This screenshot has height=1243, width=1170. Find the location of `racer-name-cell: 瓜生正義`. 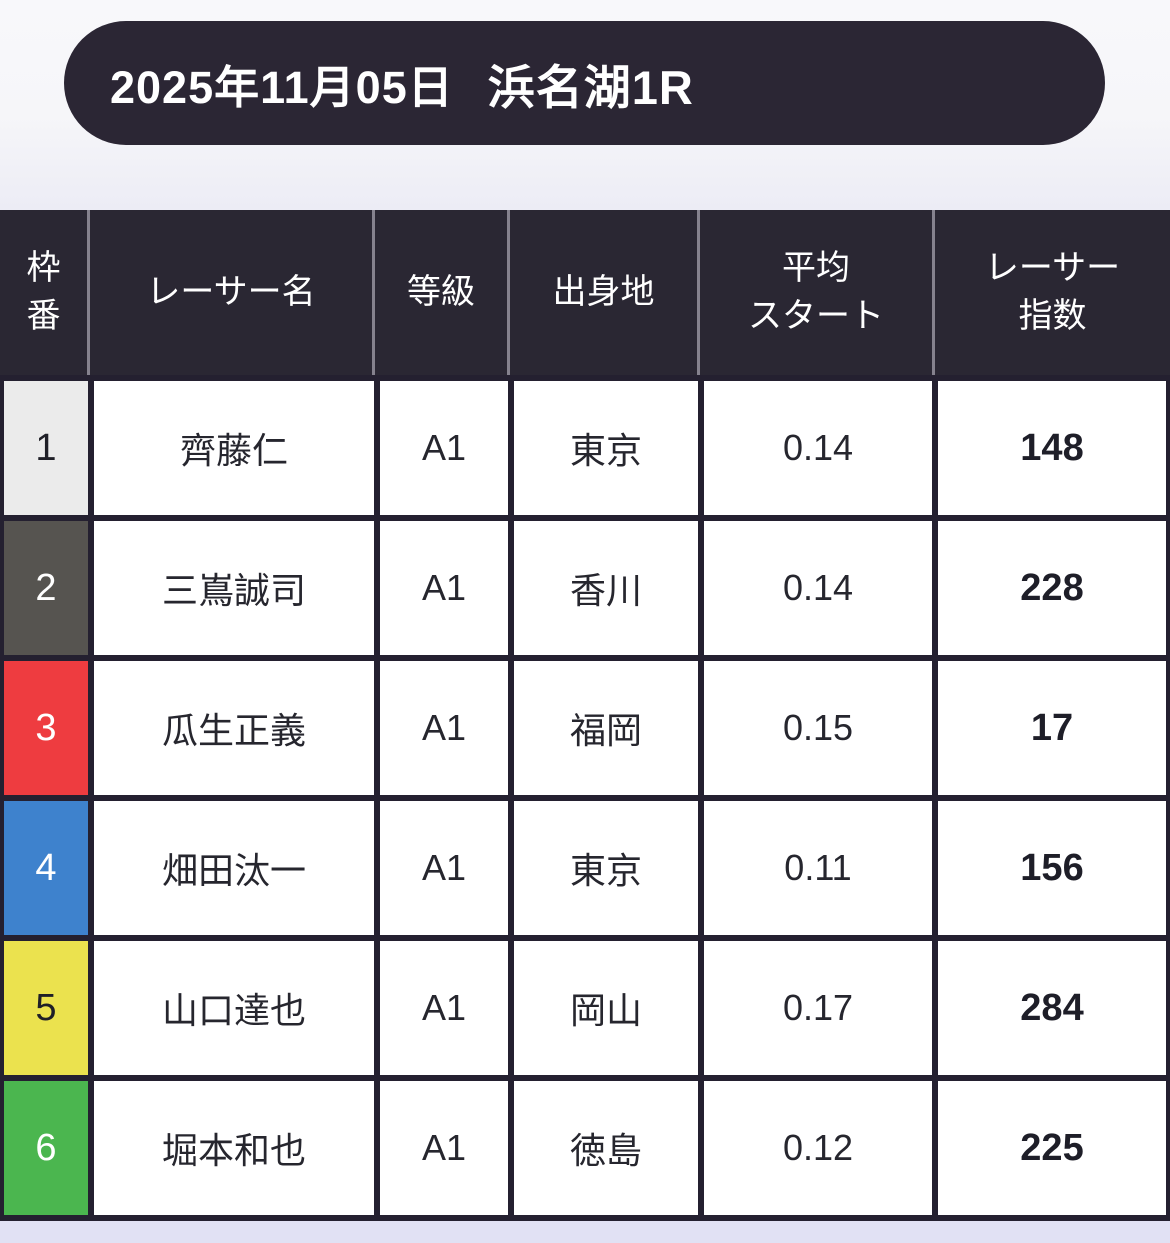

racer-name-cell: 瓜生正義 is located at coordinates (234, 728).